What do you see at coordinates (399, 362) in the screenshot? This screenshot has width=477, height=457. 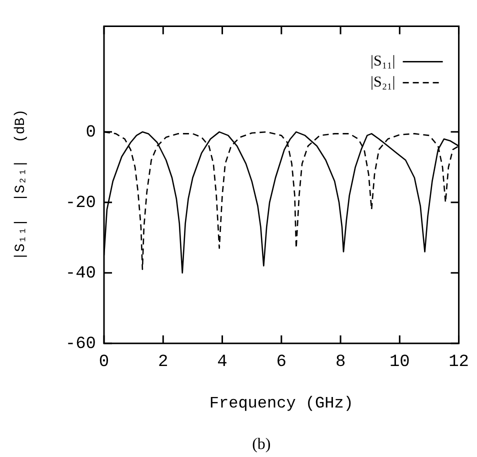 I see `x-tick-label: 10` at bounding box center [399, 362].